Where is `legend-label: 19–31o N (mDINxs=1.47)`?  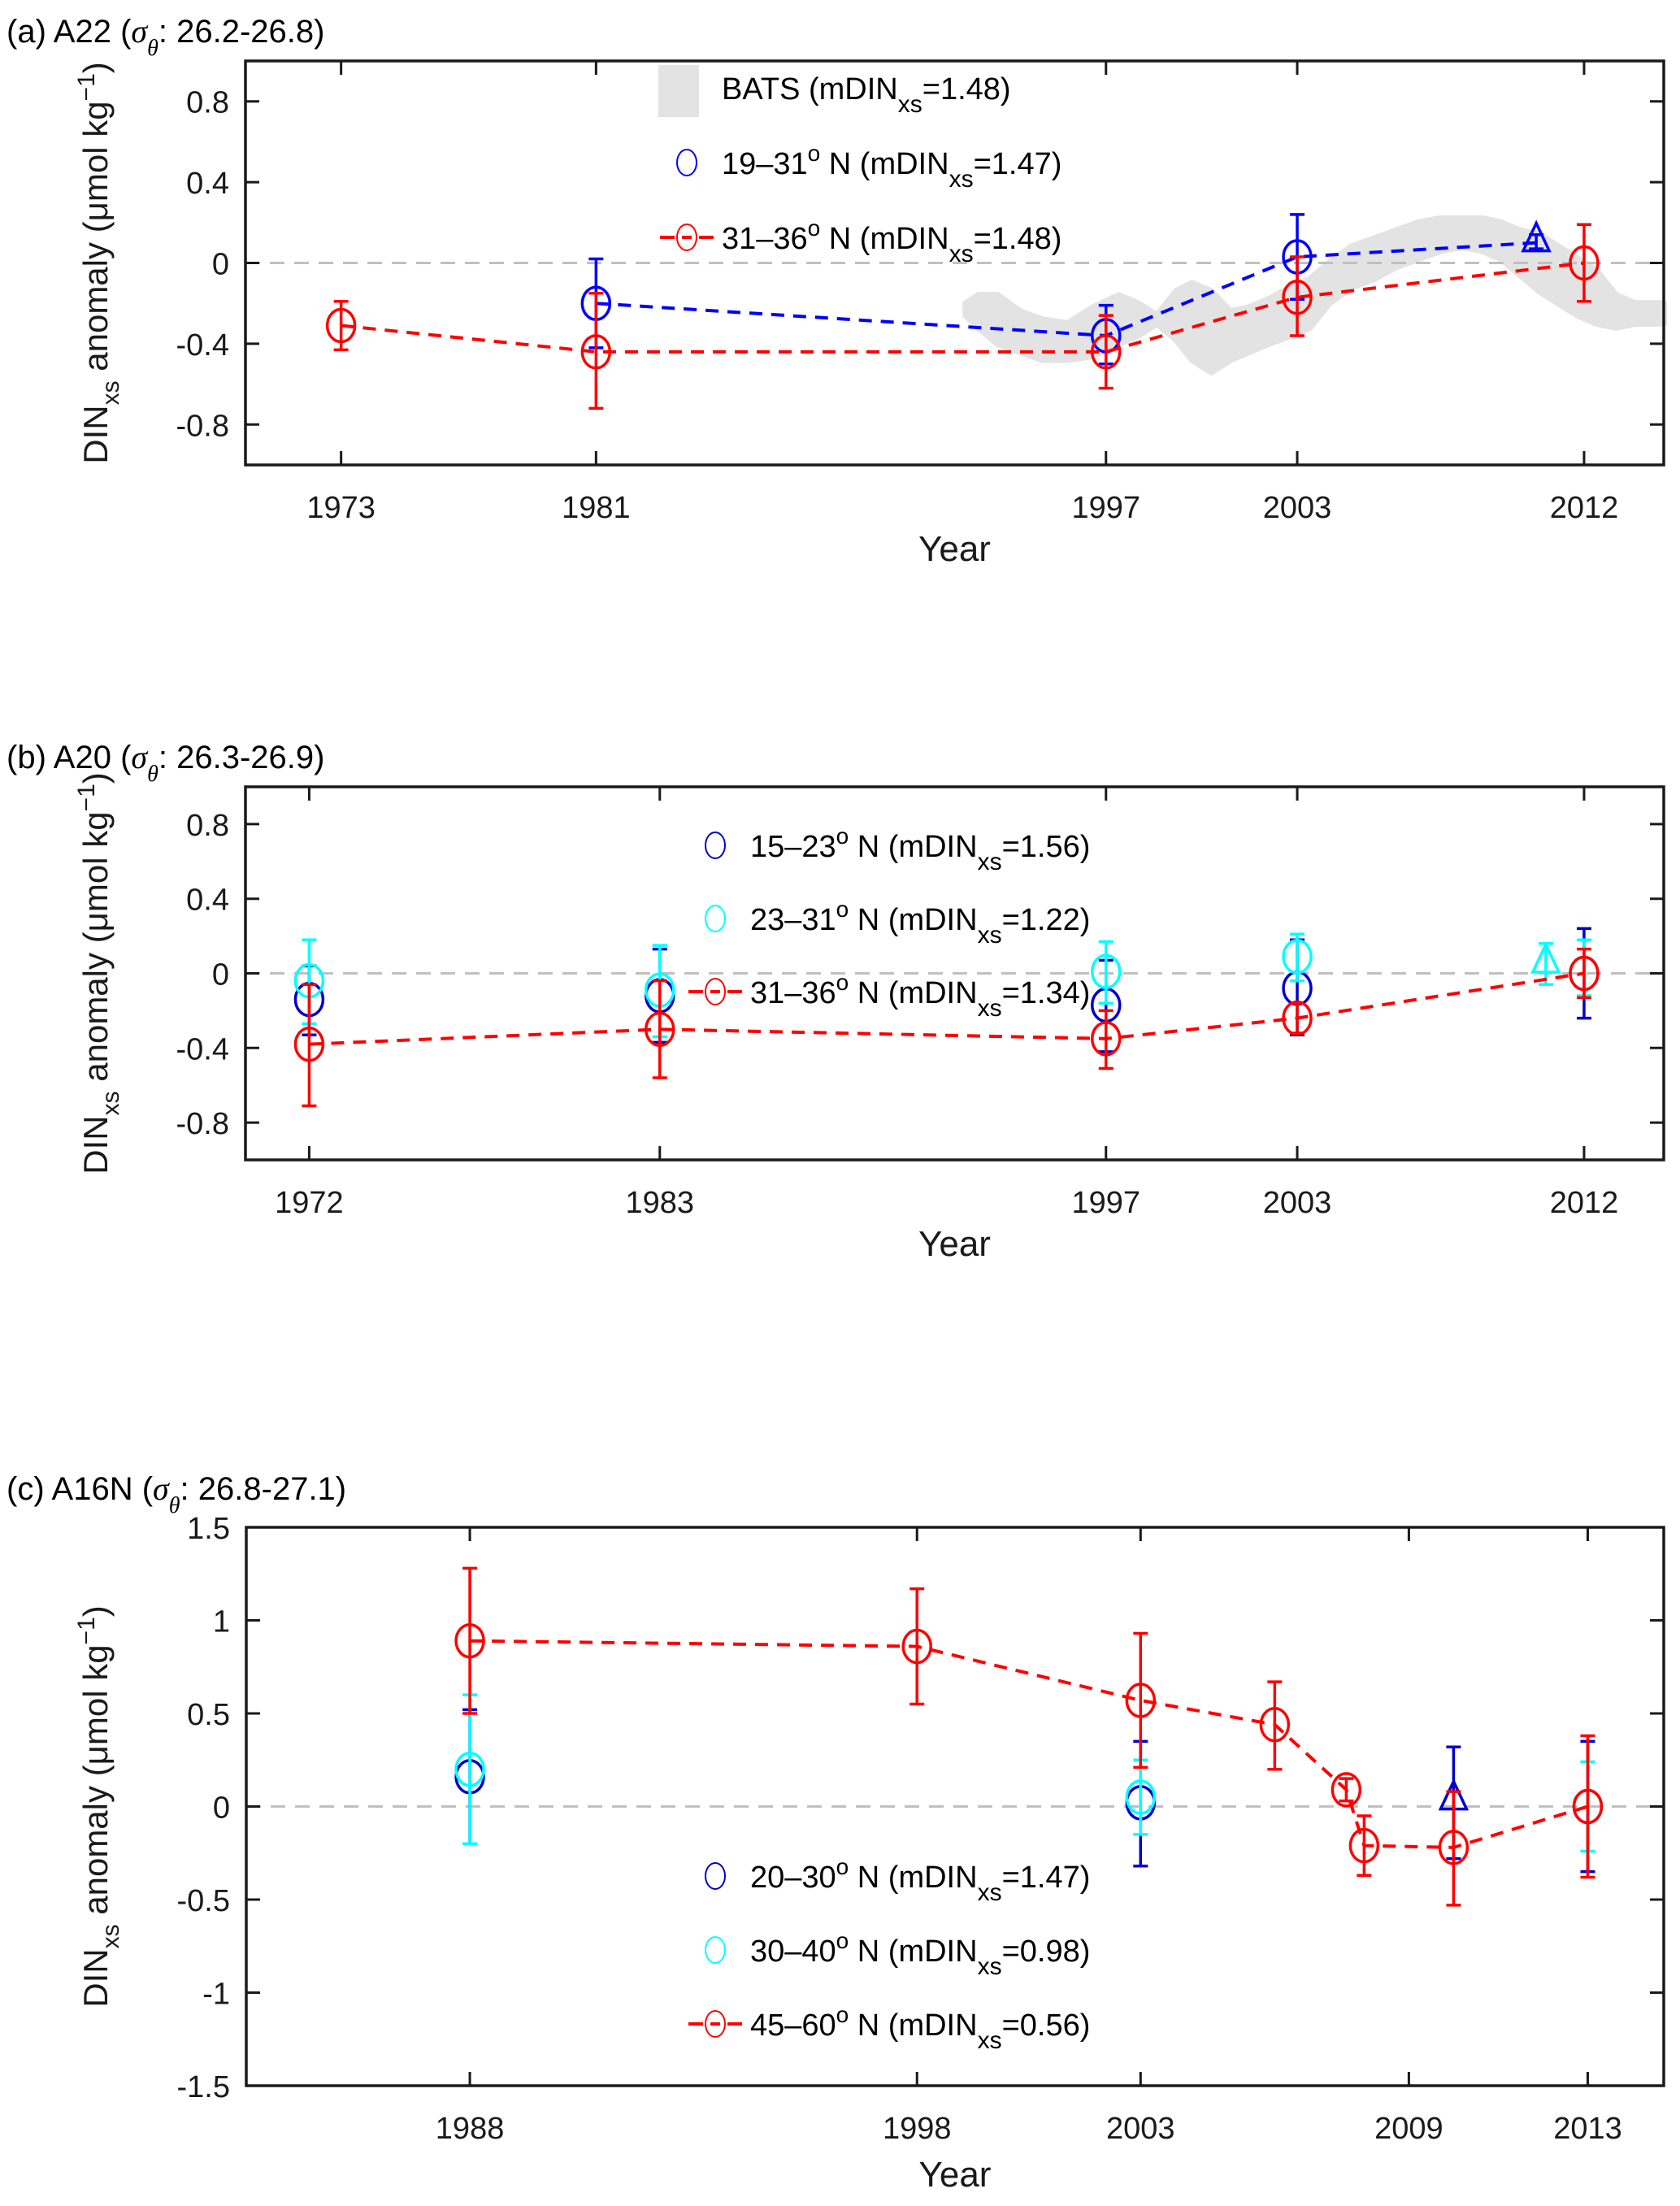 legend-label: 19–31o N (mDINxs=1.47) is located at coordinates (892, 167).